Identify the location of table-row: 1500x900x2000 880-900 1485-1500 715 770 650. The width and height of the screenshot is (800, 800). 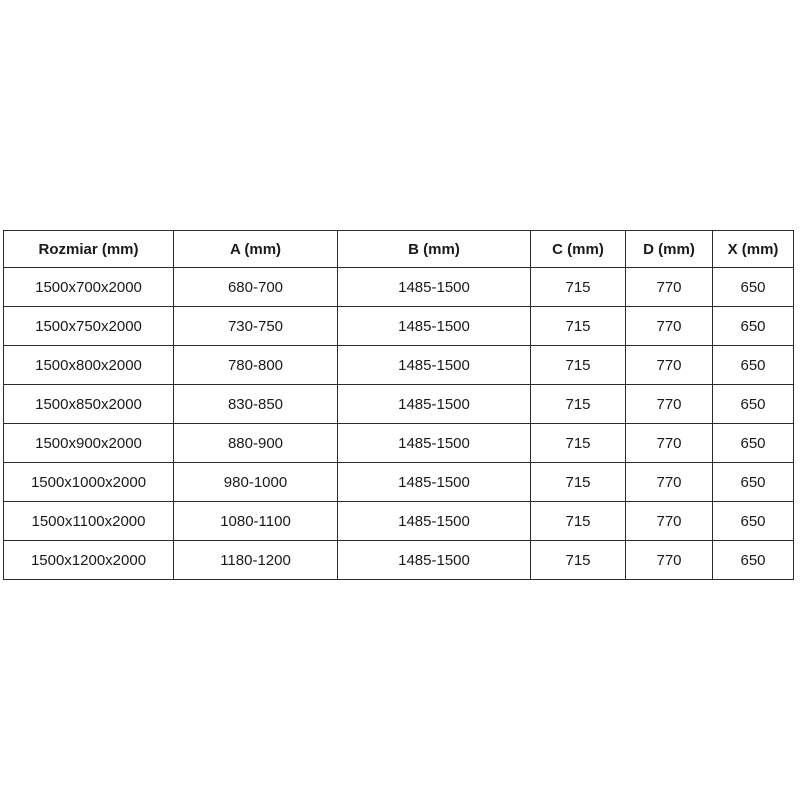
(398, 443).